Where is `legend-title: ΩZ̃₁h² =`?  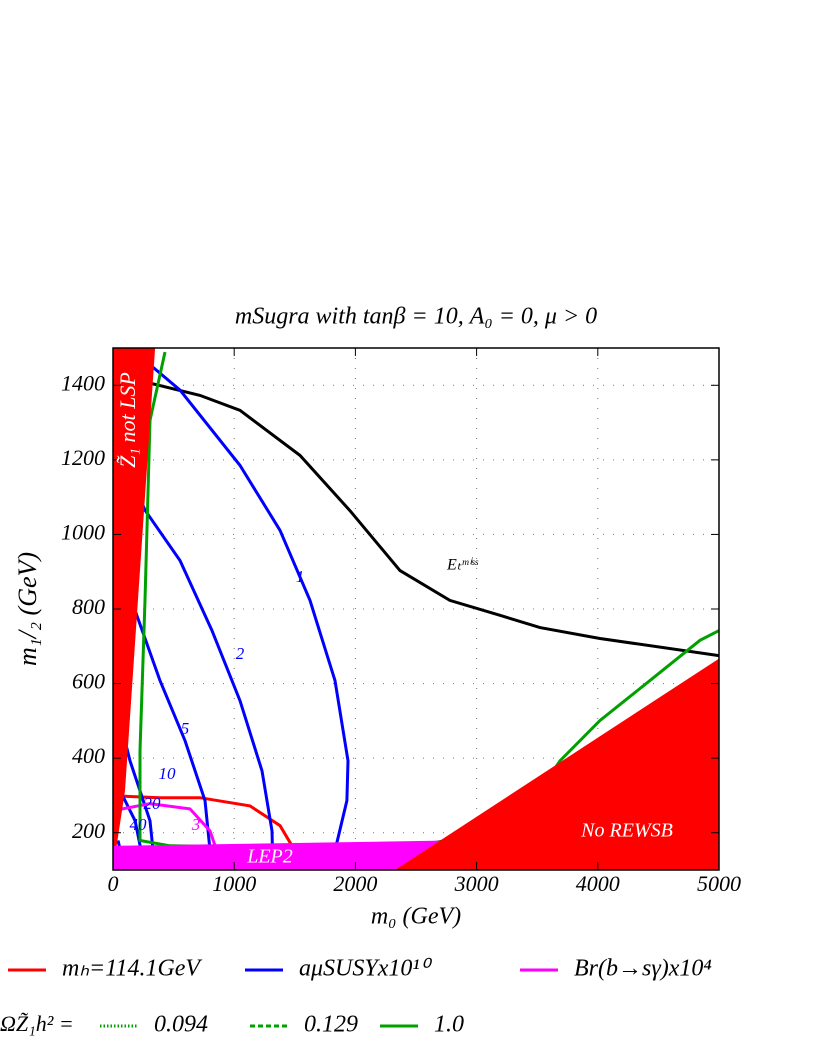 legend-title: ΩZ̃₁h² = is located at coordinates (37, 1023).